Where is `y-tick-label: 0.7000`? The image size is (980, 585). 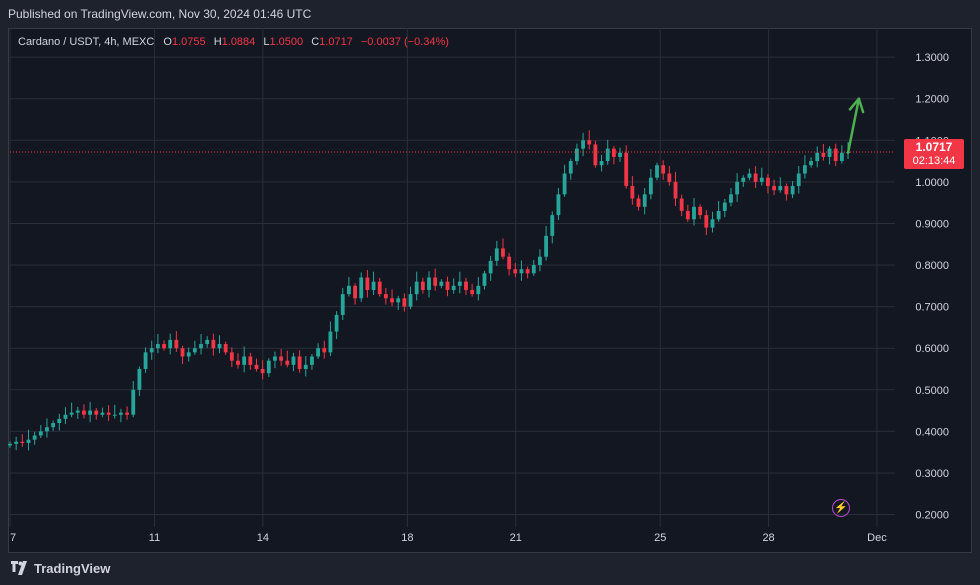
y-tick-label: 0.7000 is located at coordinates (932, 308).